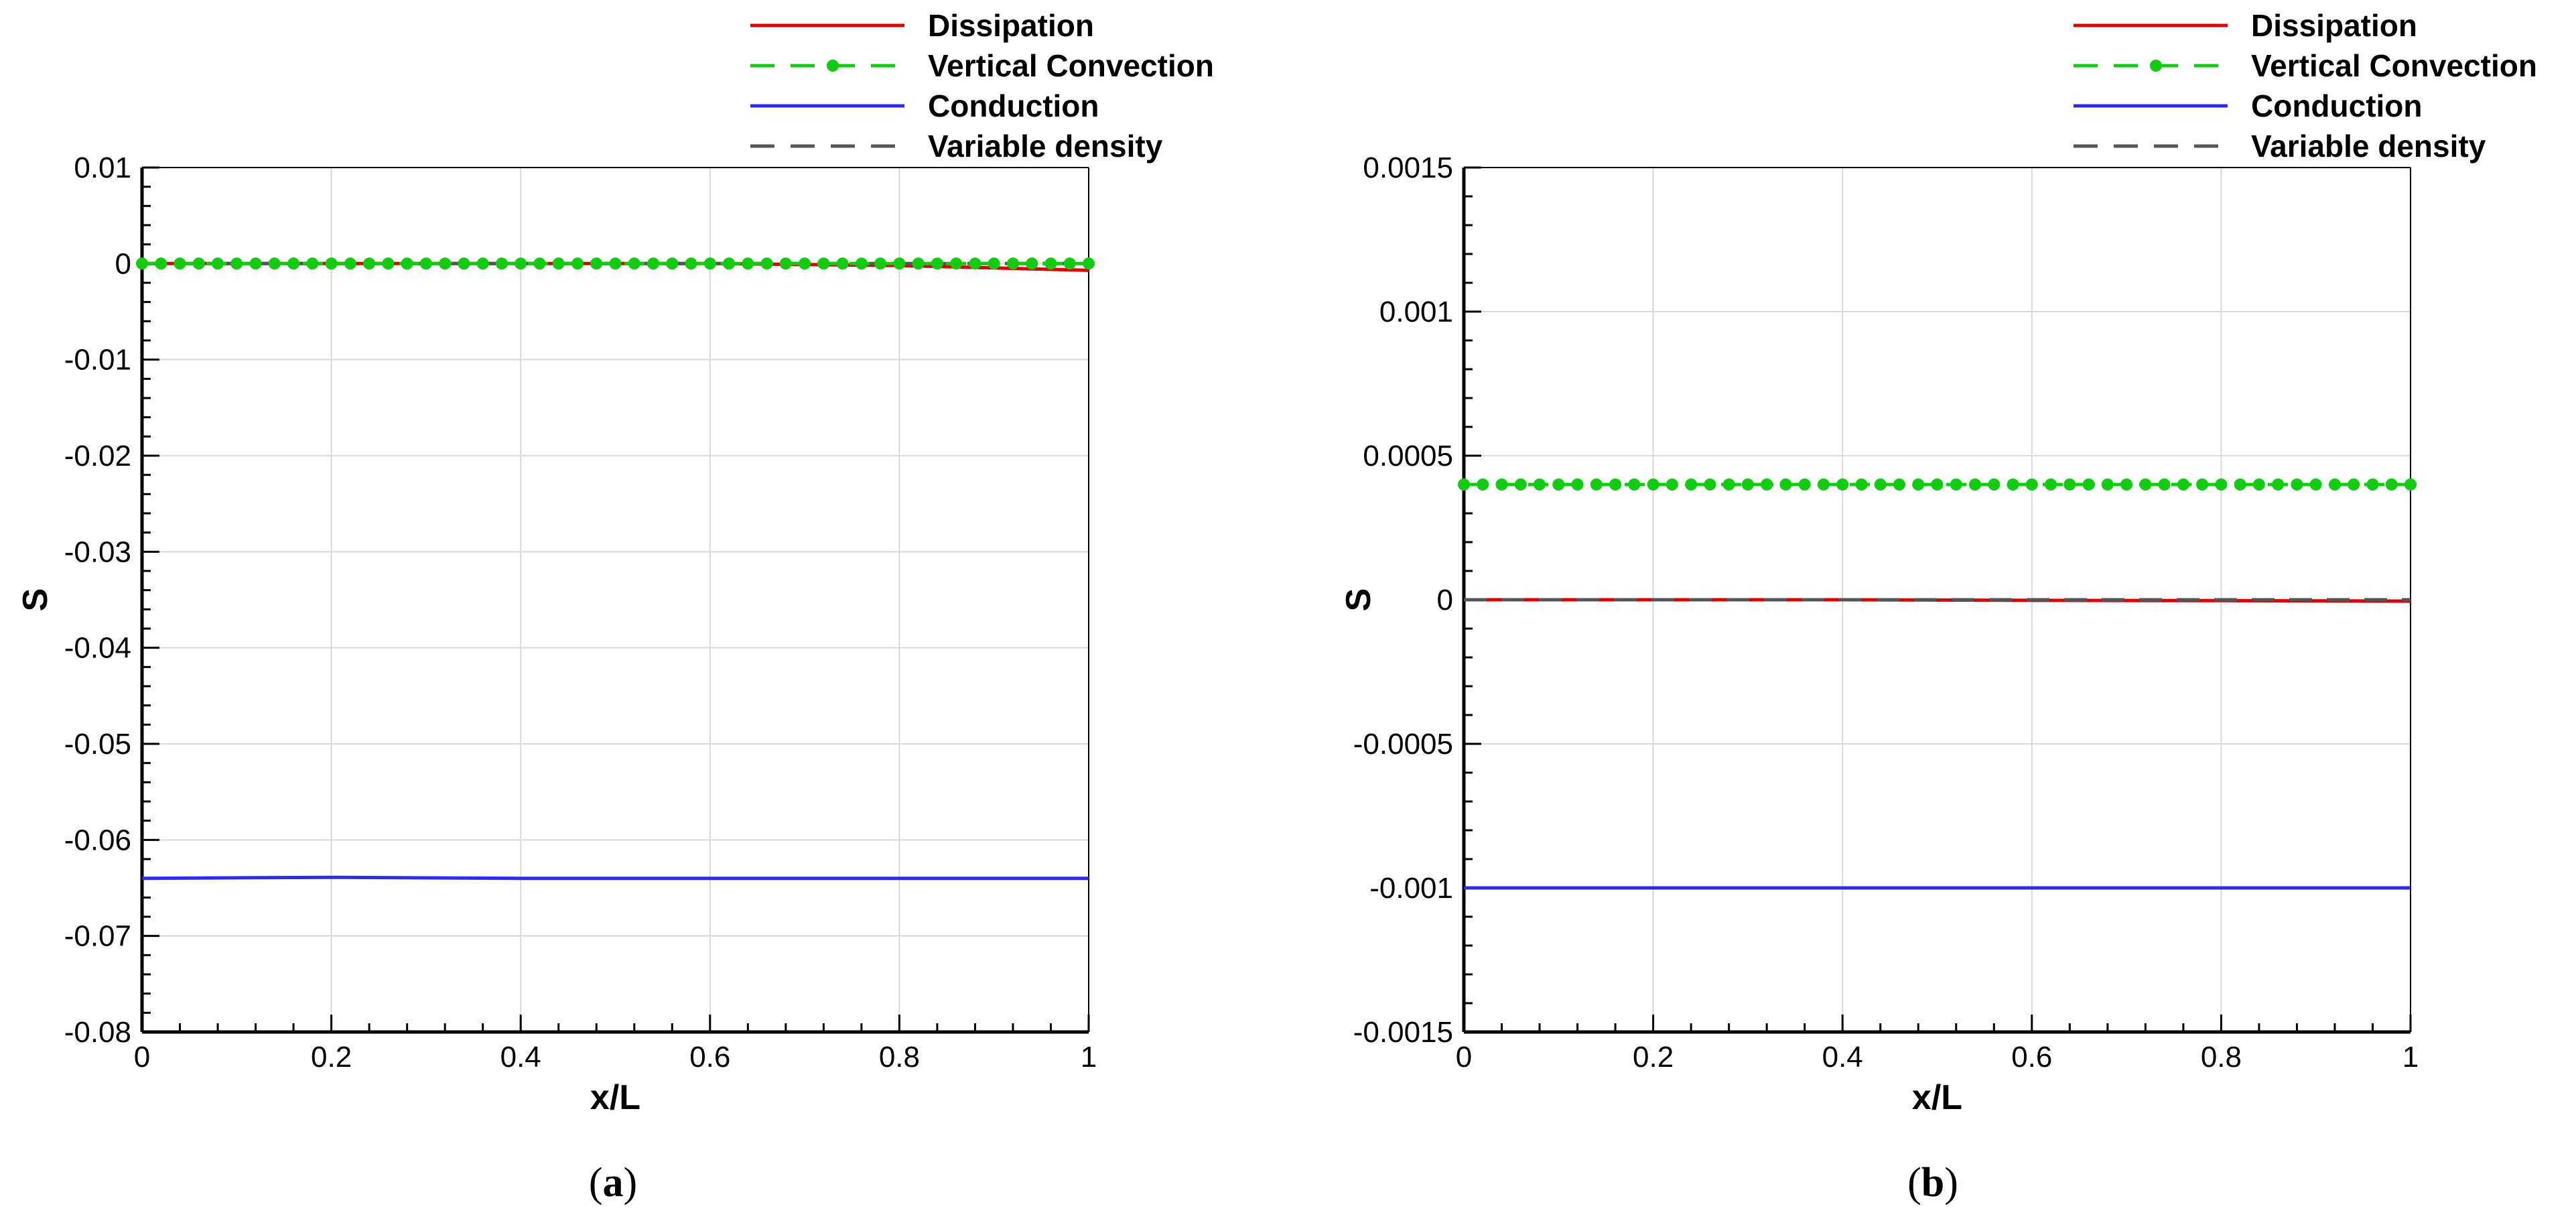 Image resolution: width=2576 pixels, height=1227 pixels. I want to click on panel-caption-a: (a), so click(613, 1183).